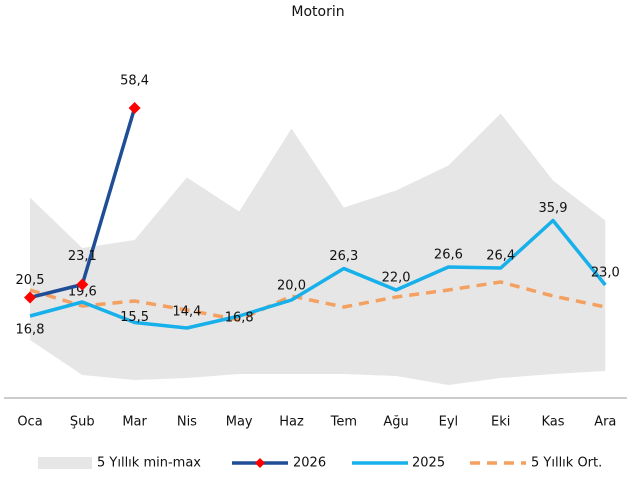  I want to click on x-tick-label: Haz, so click(291, 422).